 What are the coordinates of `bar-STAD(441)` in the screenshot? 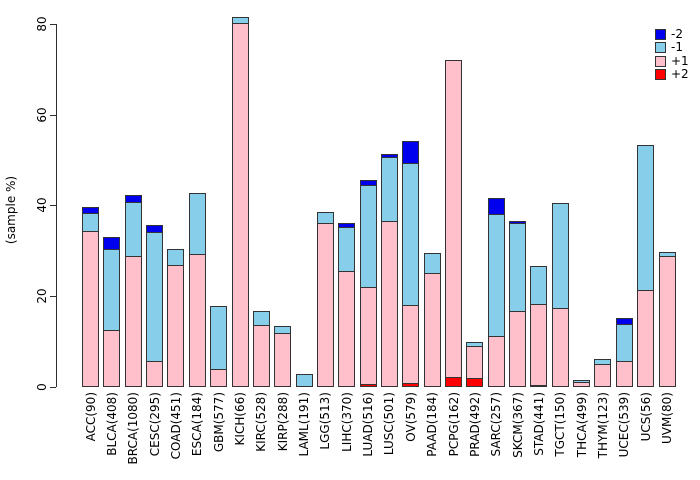 It's located at (539, 326).